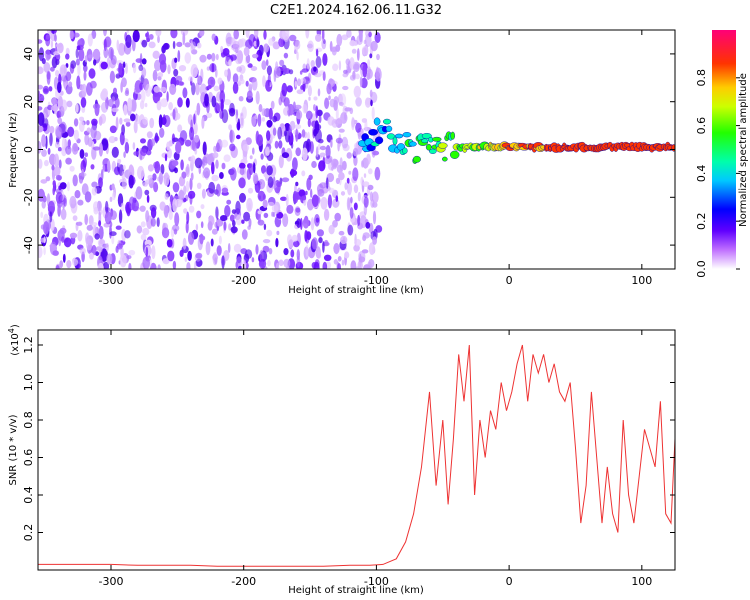 The height and width of the screenshot is (600, 750). I want to click on snr-y-tick-label: 0.8, so click(28, 420).